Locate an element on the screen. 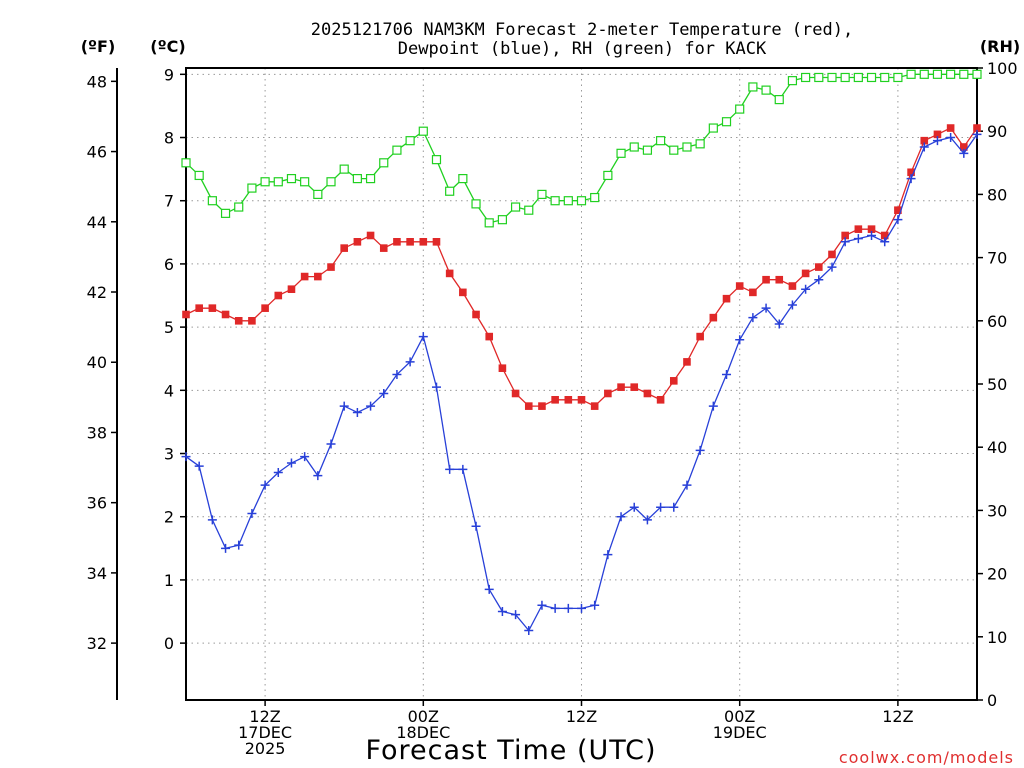 The width and height of the screenshot is (1024, 768). rh-tick-label: 0 is located at coordinates (992, 700).